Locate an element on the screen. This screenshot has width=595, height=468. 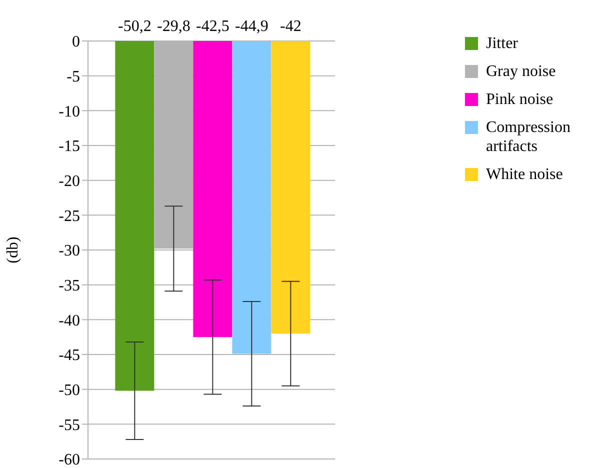
data-label: -42,5 is located at coordinates (213, 26).